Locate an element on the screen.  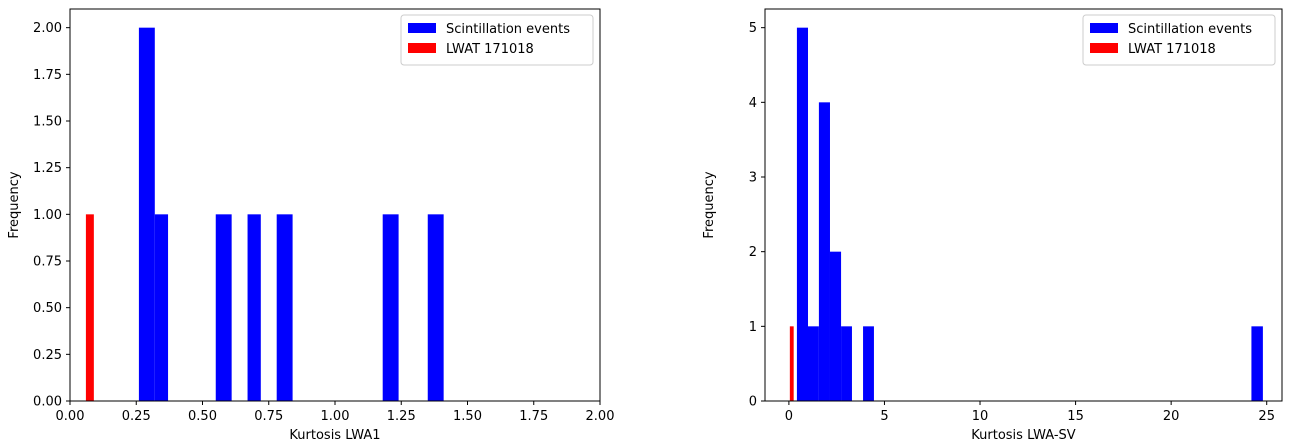
x-ticks: 0.00 0.25 0.50 0.75 1.00 1.25 1.50 1.75 2.00 is located at coordinates (335, 412).